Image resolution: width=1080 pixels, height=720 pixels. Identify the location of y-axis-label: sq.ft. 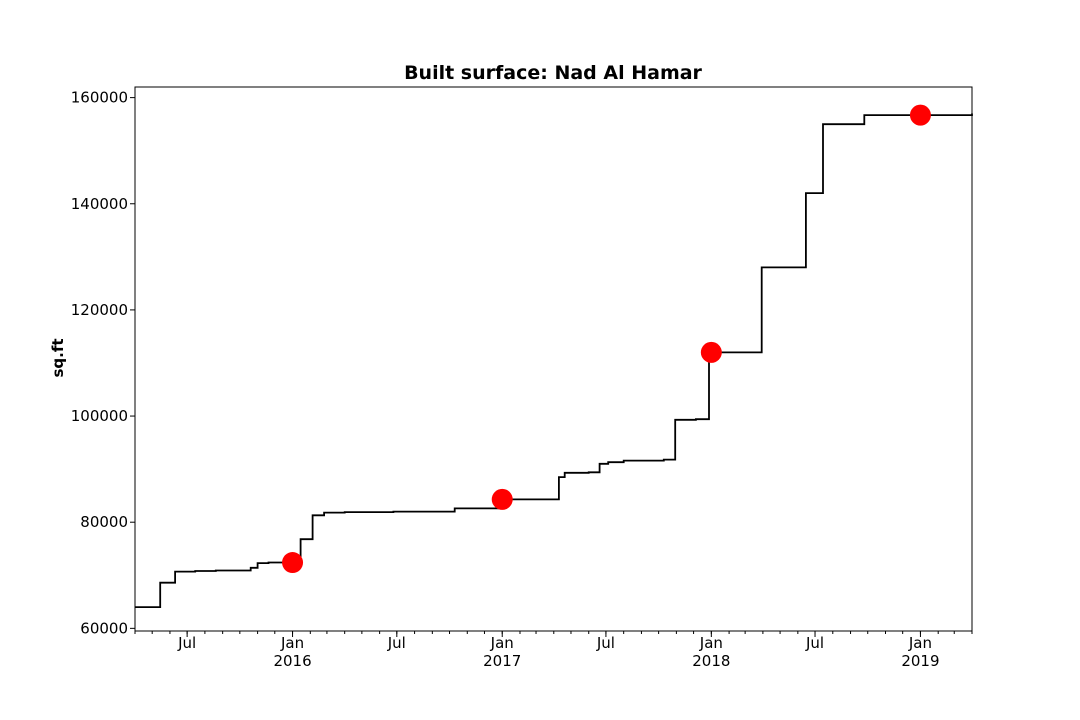
(58, 357).